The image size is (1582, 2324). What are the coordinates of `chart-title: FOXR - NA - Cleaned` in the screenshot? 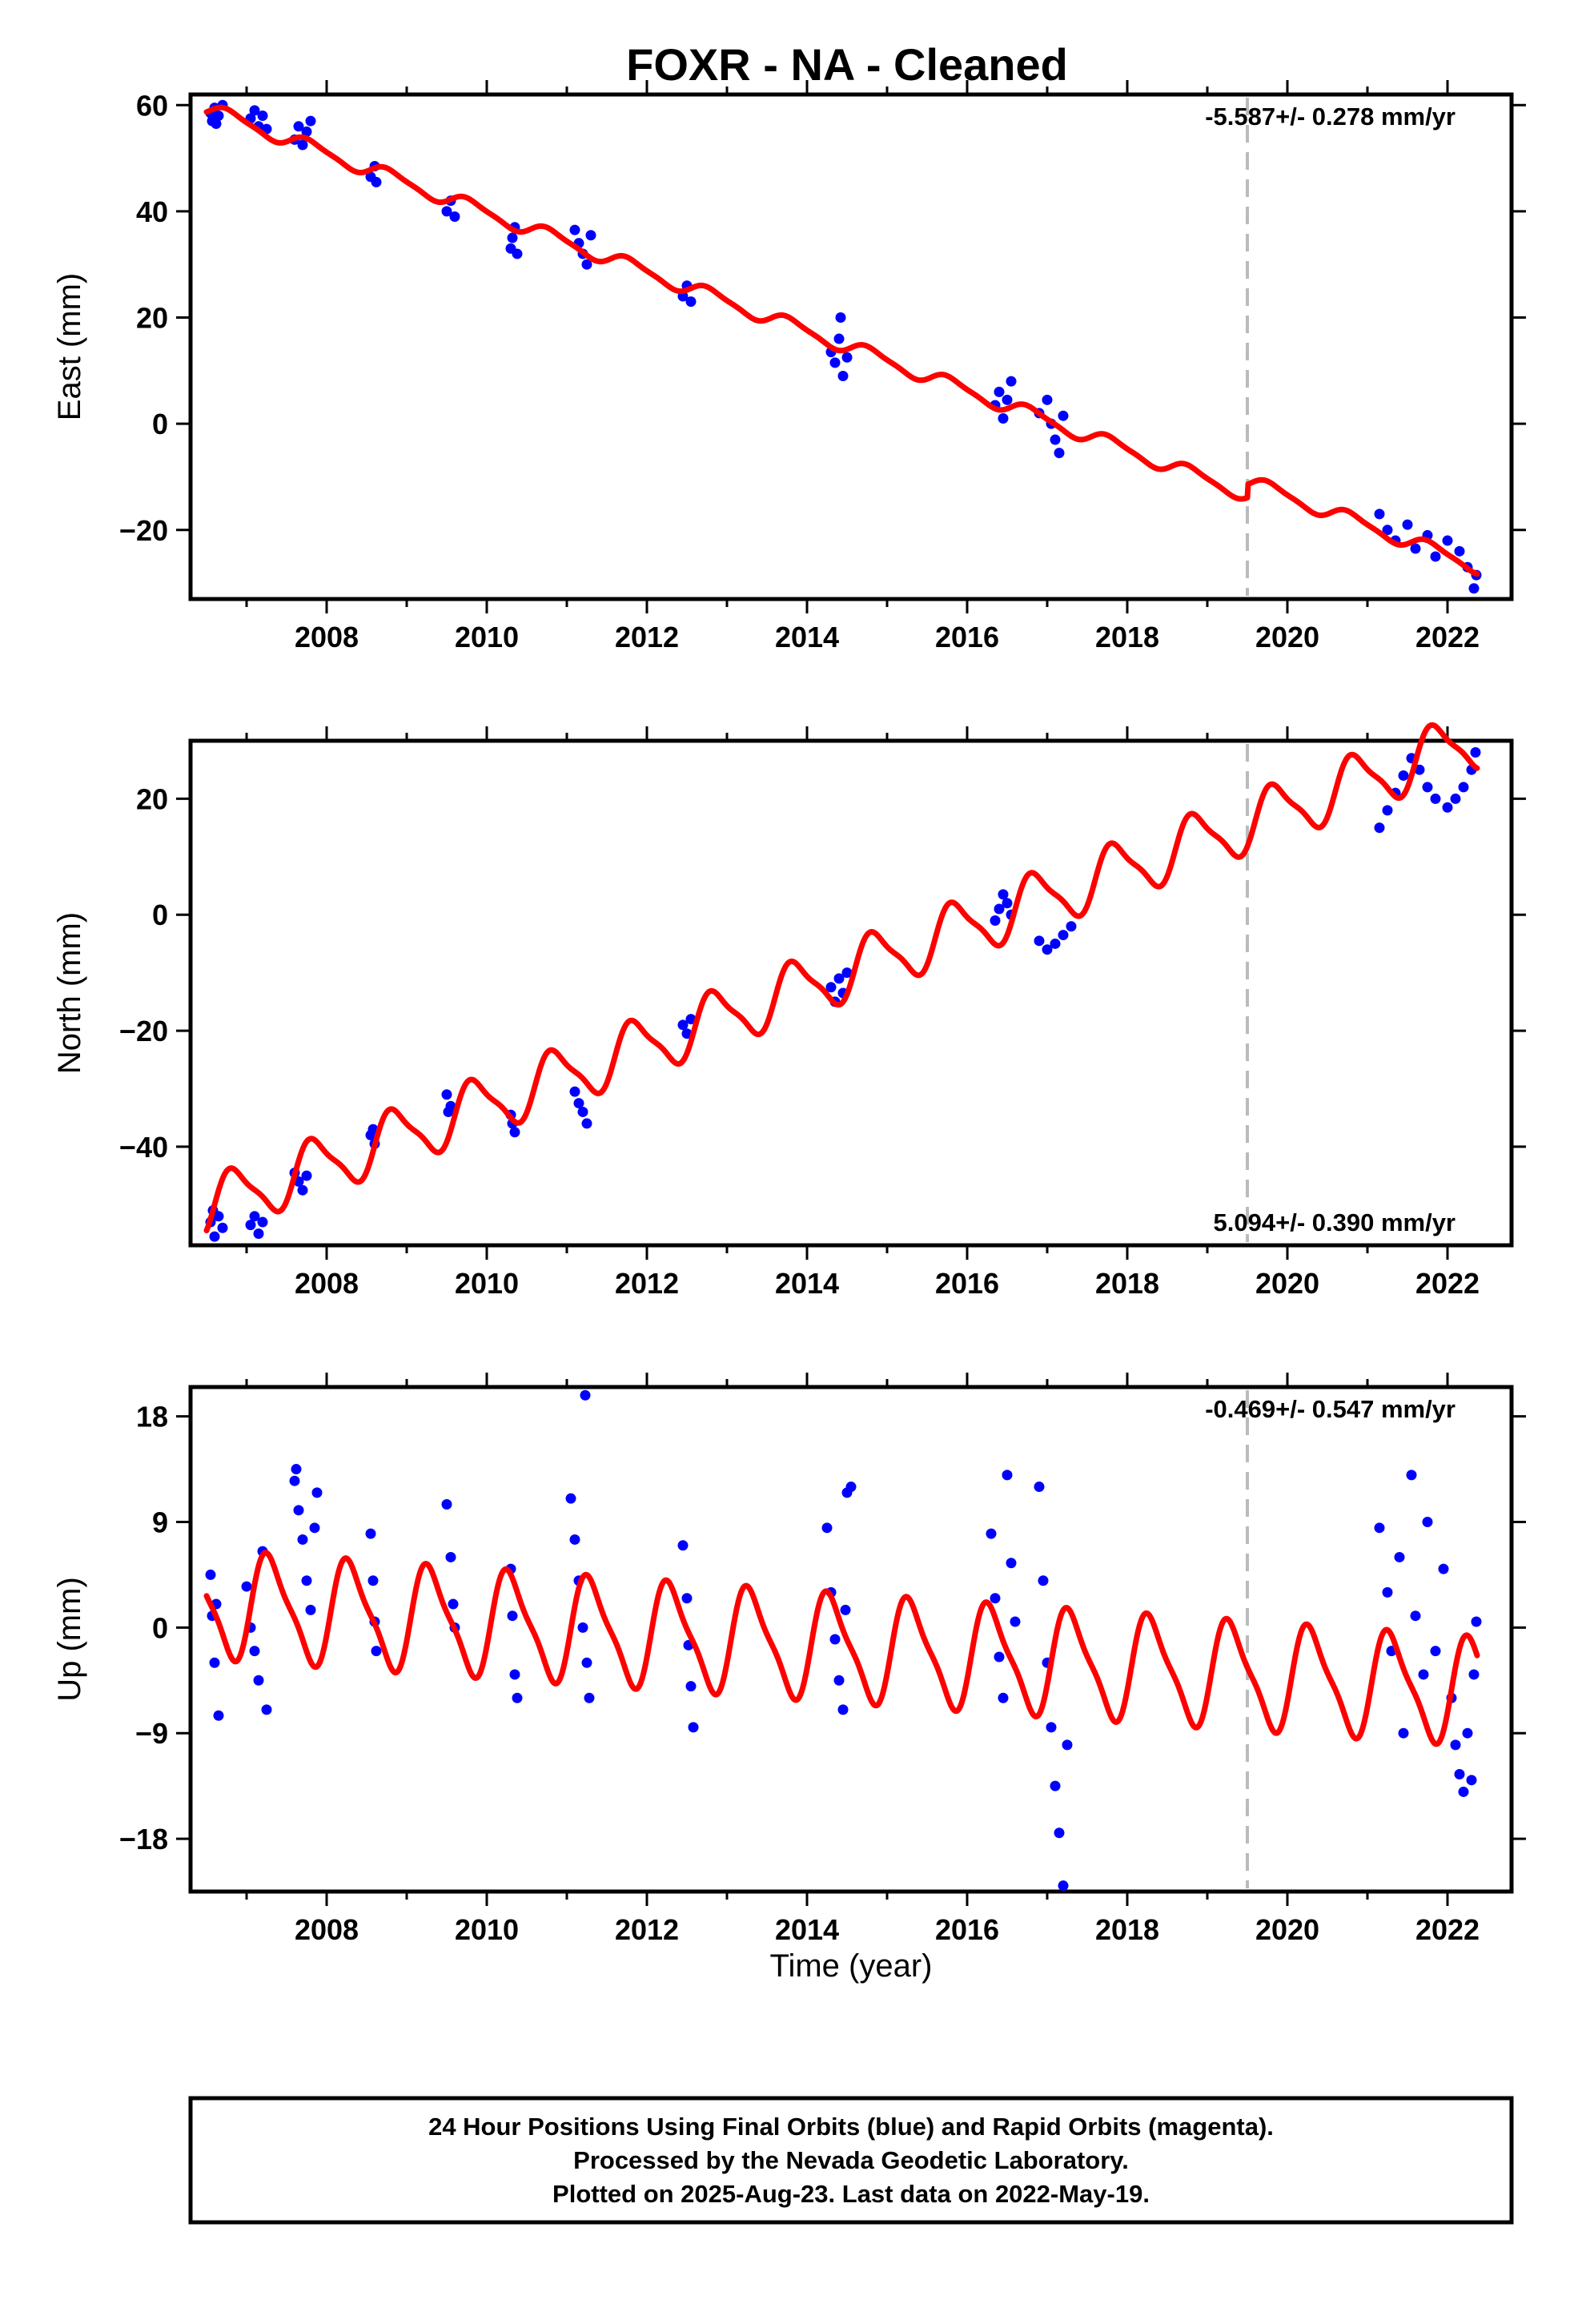 It's located at (847, 64).